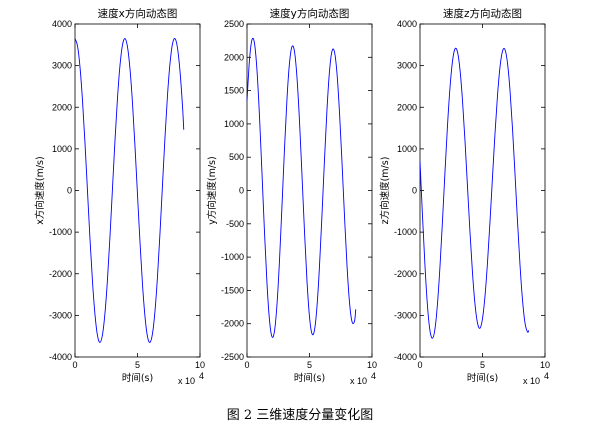 Image resolution: width=600 pixels, height=431 pixels. What do you see at coordinates (482, 13) in the screenshot?
I see `chart-title: 速度z方向动态图` at bounding box center [482, 13].